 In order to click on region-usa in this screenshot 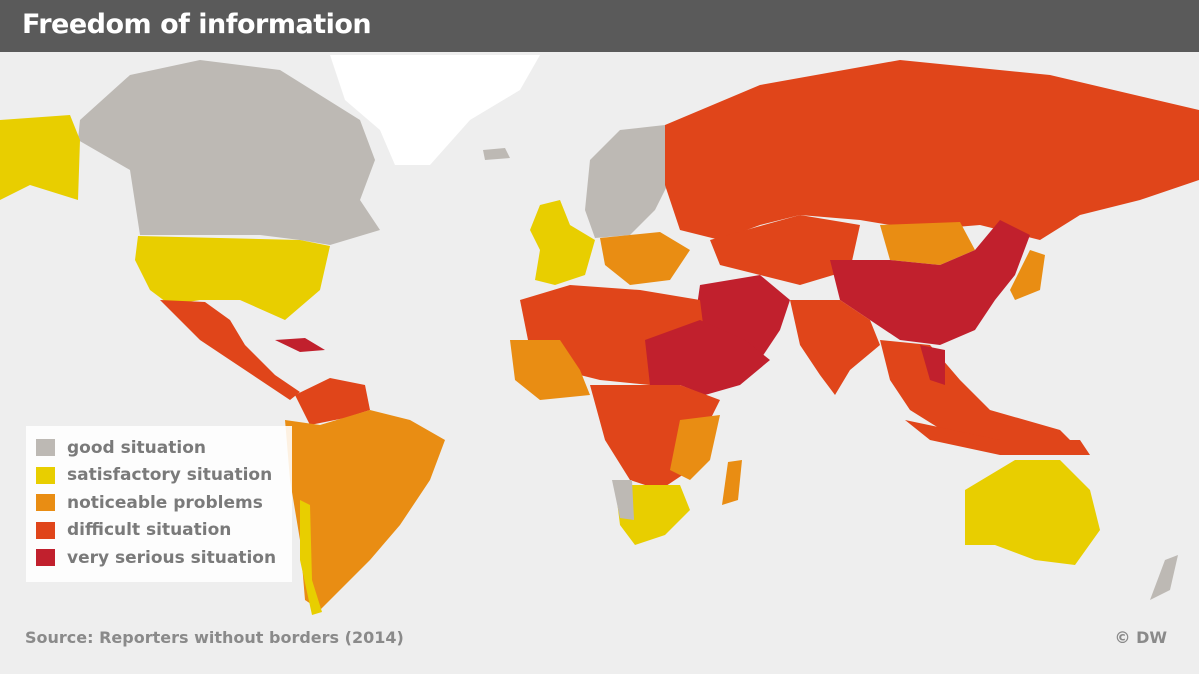, I will do `click(232, 278)`.